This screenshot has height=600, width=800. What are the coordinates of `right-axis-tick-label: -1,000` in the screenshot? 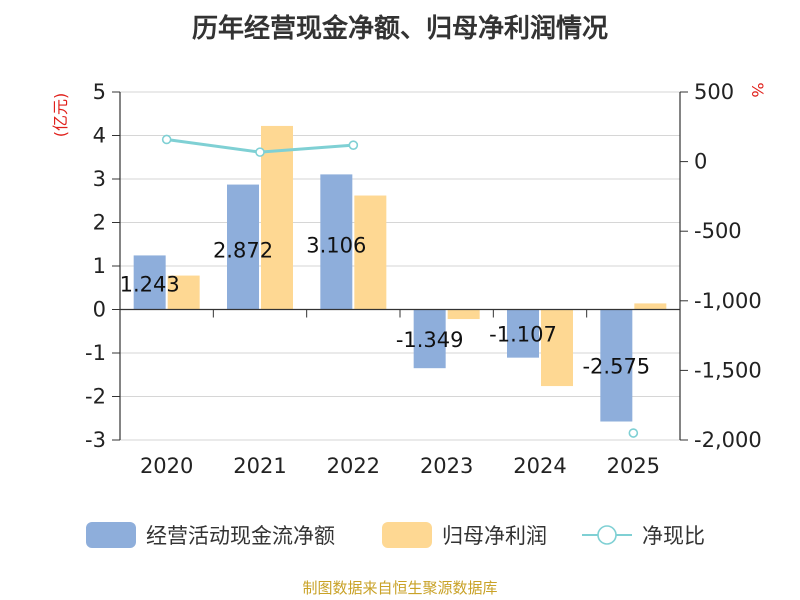 It's located at (728, 301).